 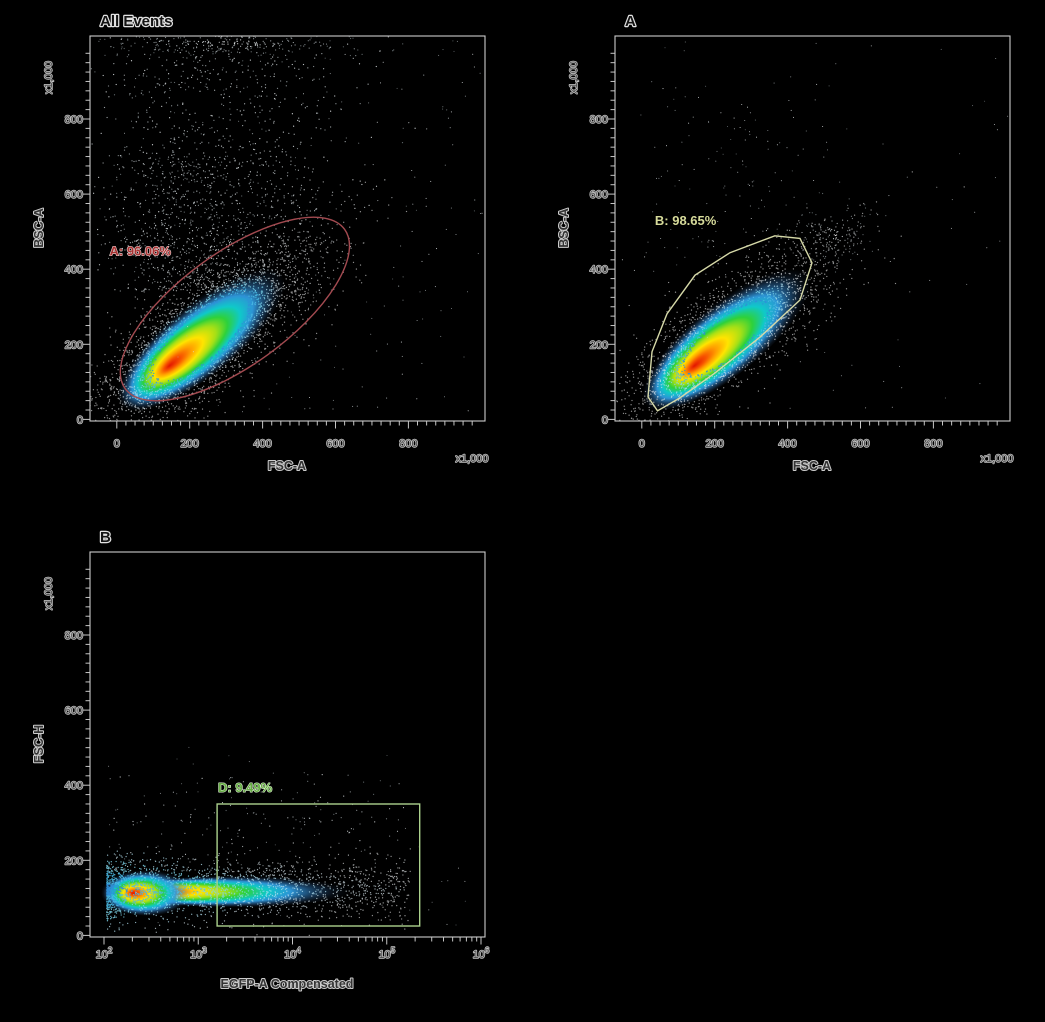 What do you see at coordinates (408, 444) in the screenshot?
I see `x-tick-label: 800` at bounding box center [408, 444].